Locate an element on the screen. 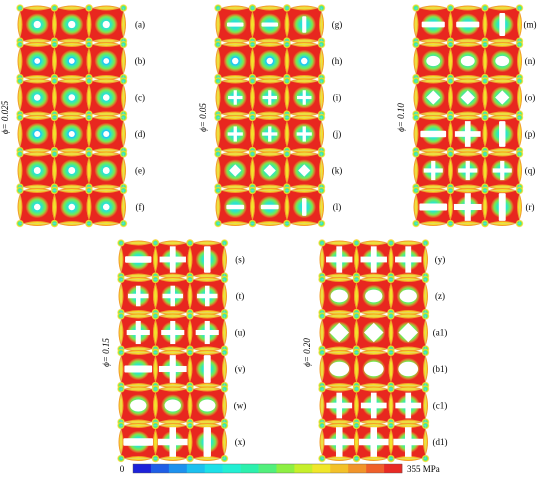 The image size is (550, 482). volume-fraction-label: ϕ= 0.025 is located at coordinates (5, 117).